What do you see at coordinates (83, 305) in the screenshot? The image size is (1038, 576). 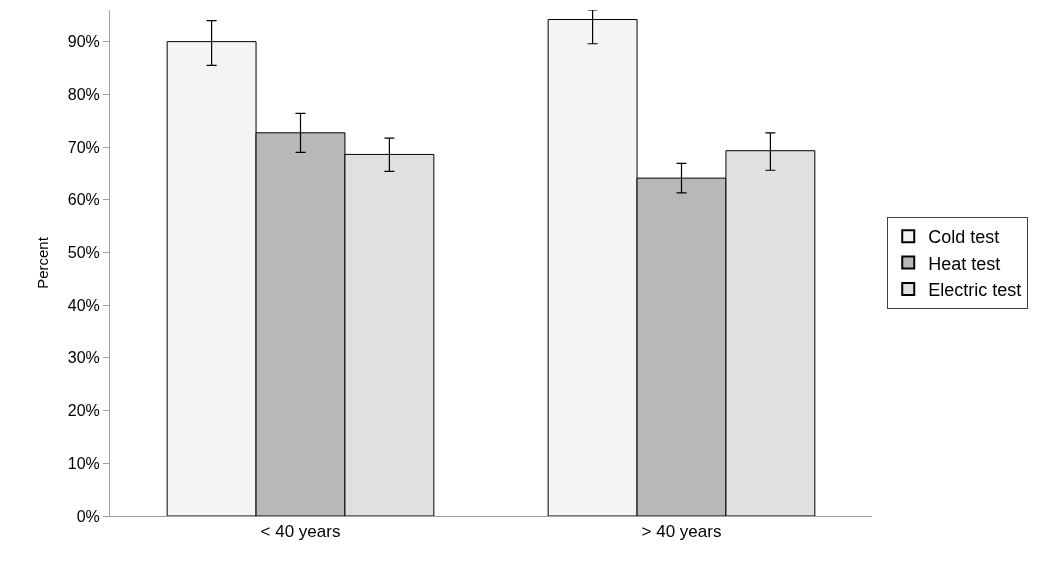 I see `y-tick-label: 40%` at bounding box center [83, 305].